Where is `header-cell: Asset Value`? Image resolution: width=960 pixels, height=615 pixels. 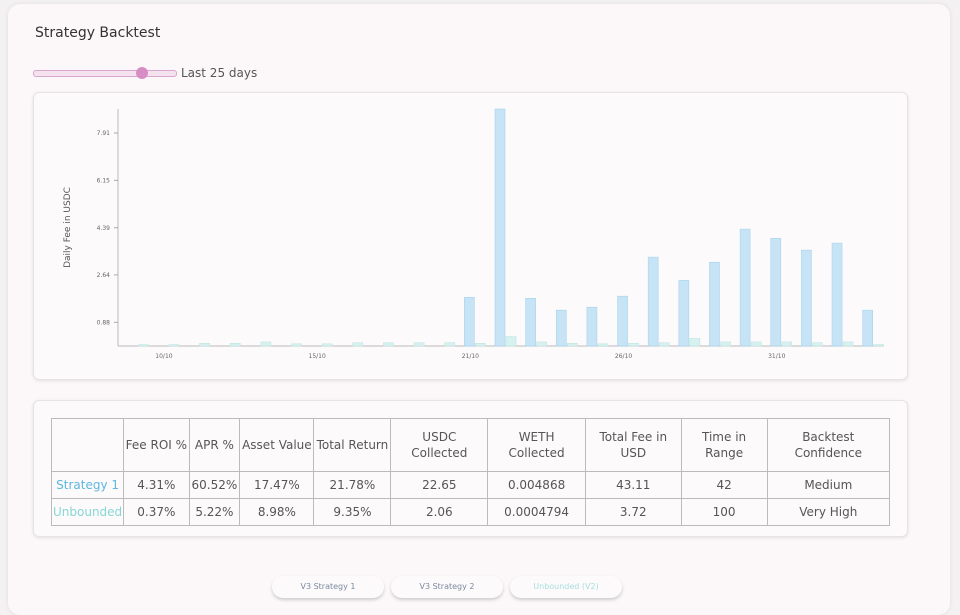
header-cell: Asset Value is located at coordinates (277, 445).